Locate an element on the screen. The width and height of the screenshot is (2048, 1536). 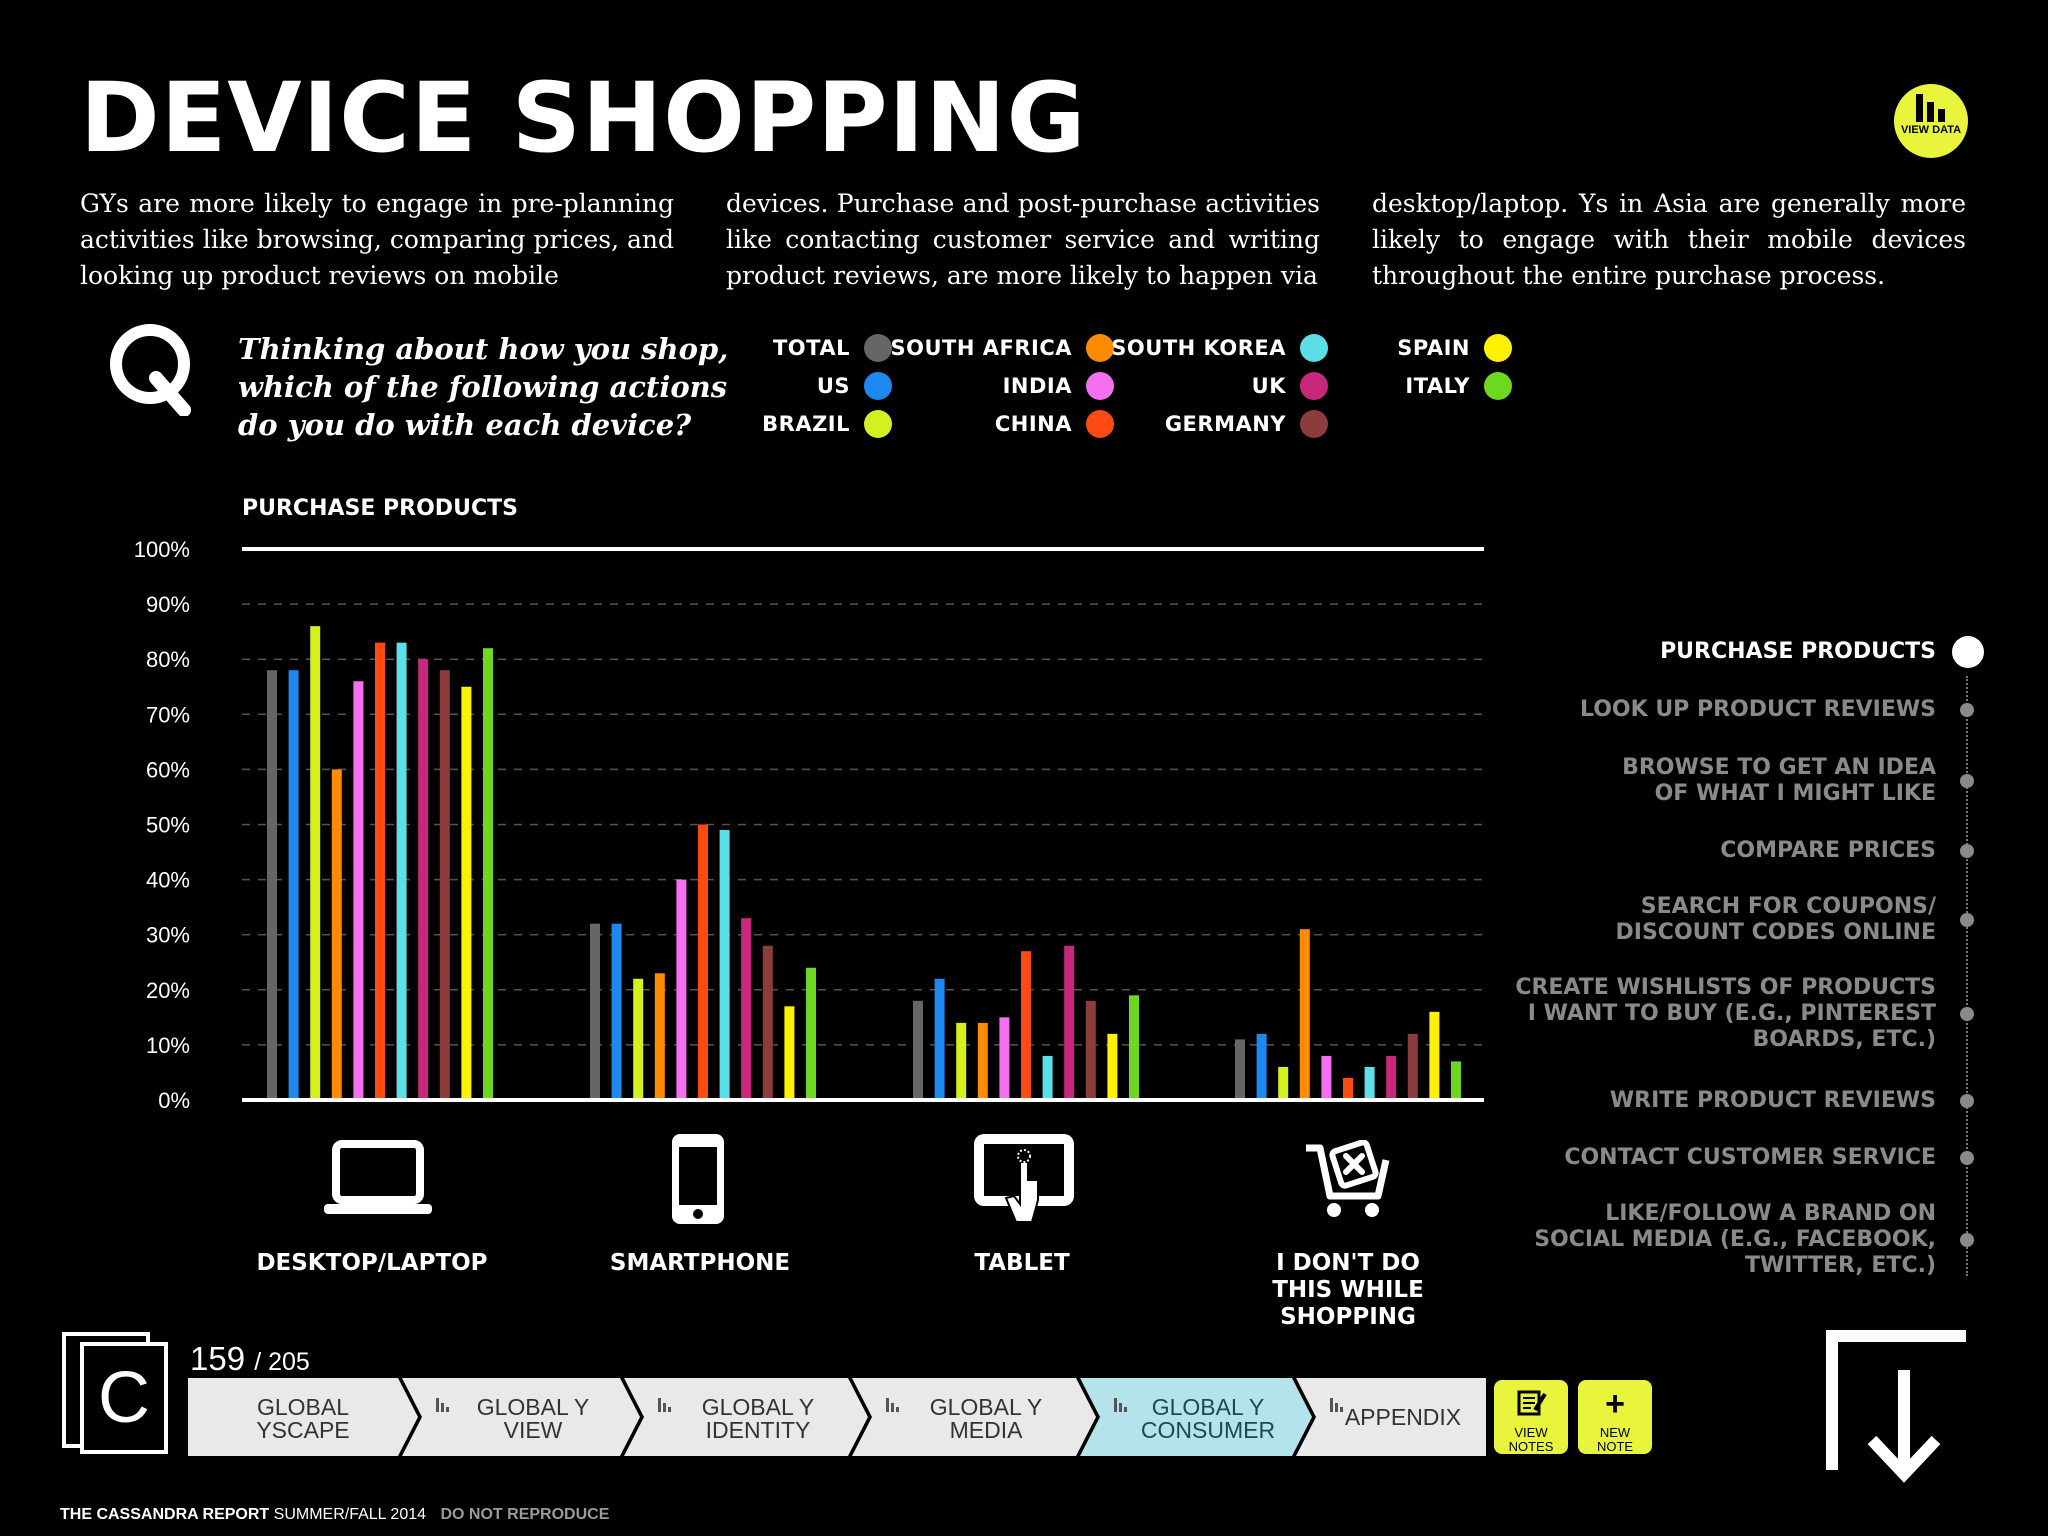
tab-1: GLOBAL YSCAPE is located at coordinates (303, 1417).